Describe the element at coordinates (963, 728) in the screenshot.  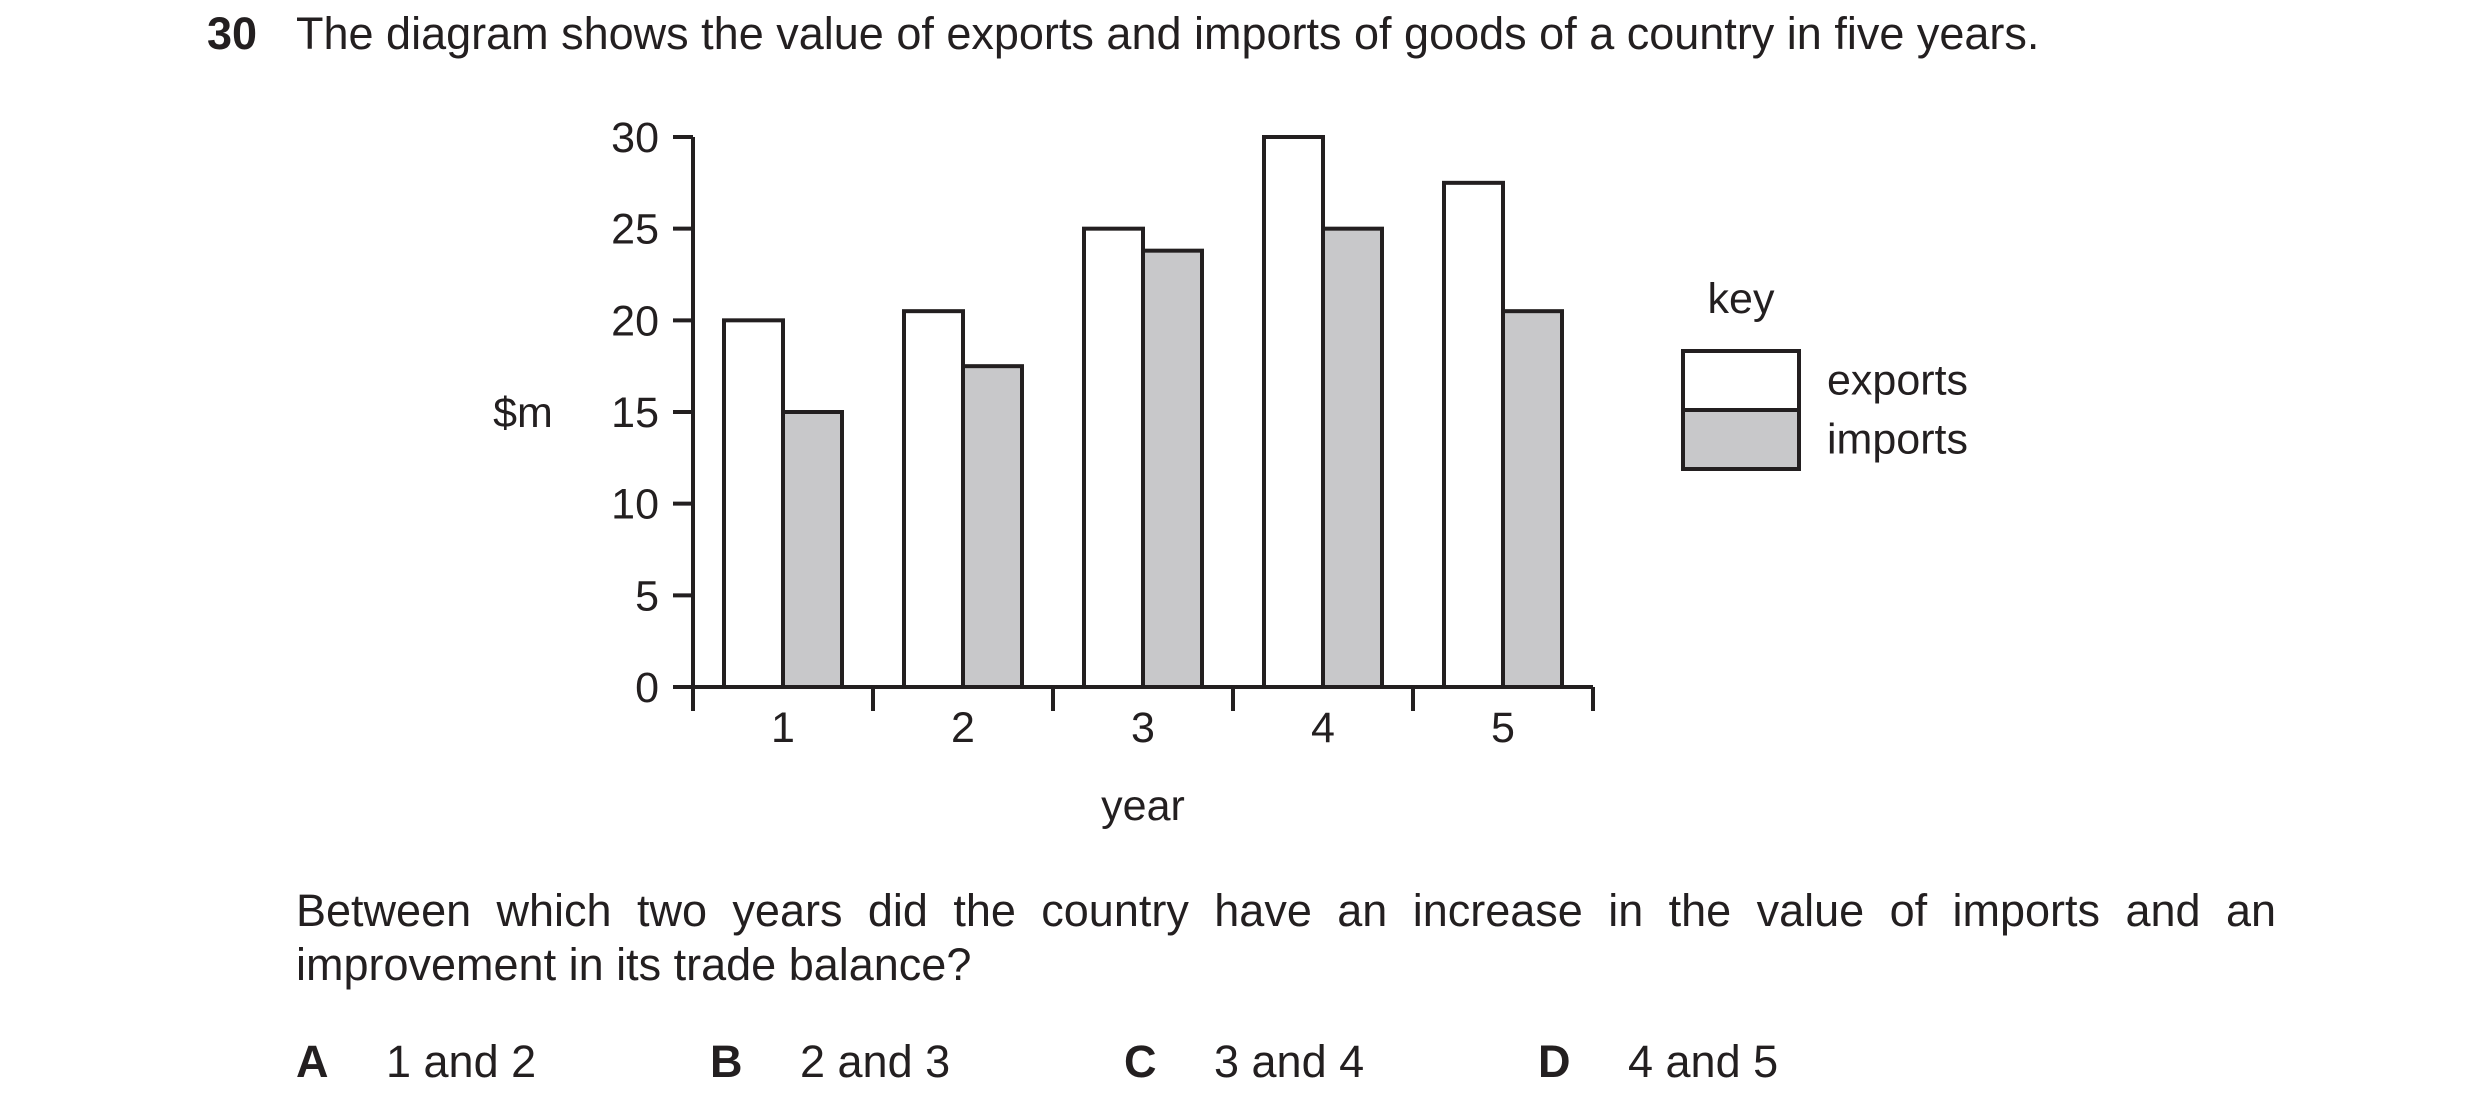
I see `x-tick-label: 2` at that location.